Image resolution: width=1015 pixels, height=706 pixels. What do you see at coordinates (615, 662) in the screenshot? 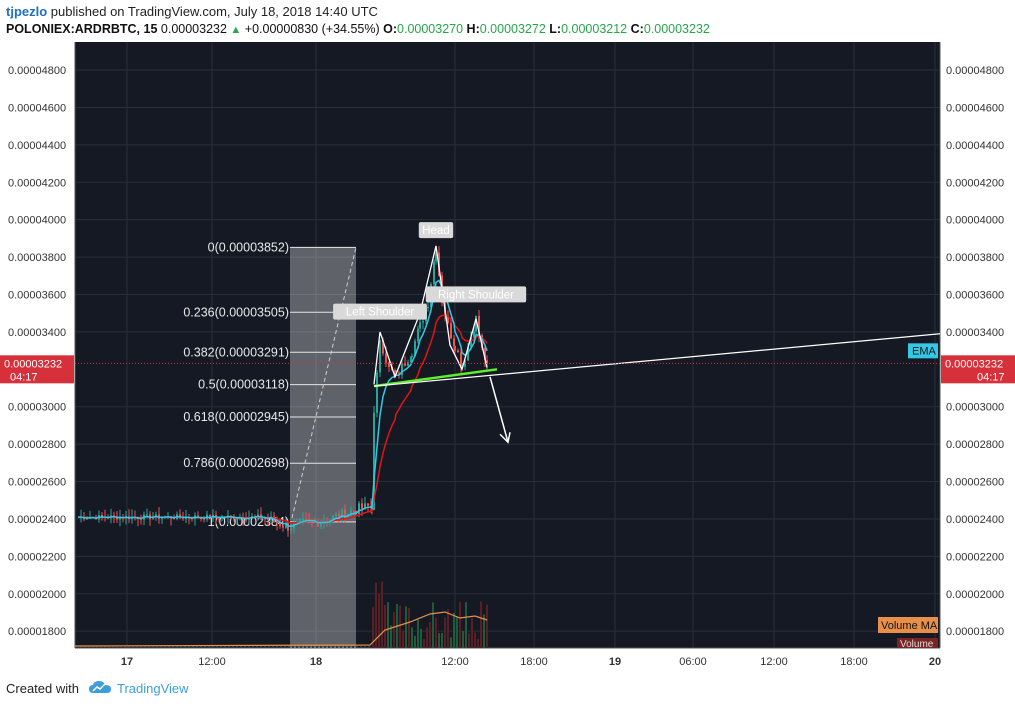
I see `x-tick-label: 19` at bounding box center [615, 662].